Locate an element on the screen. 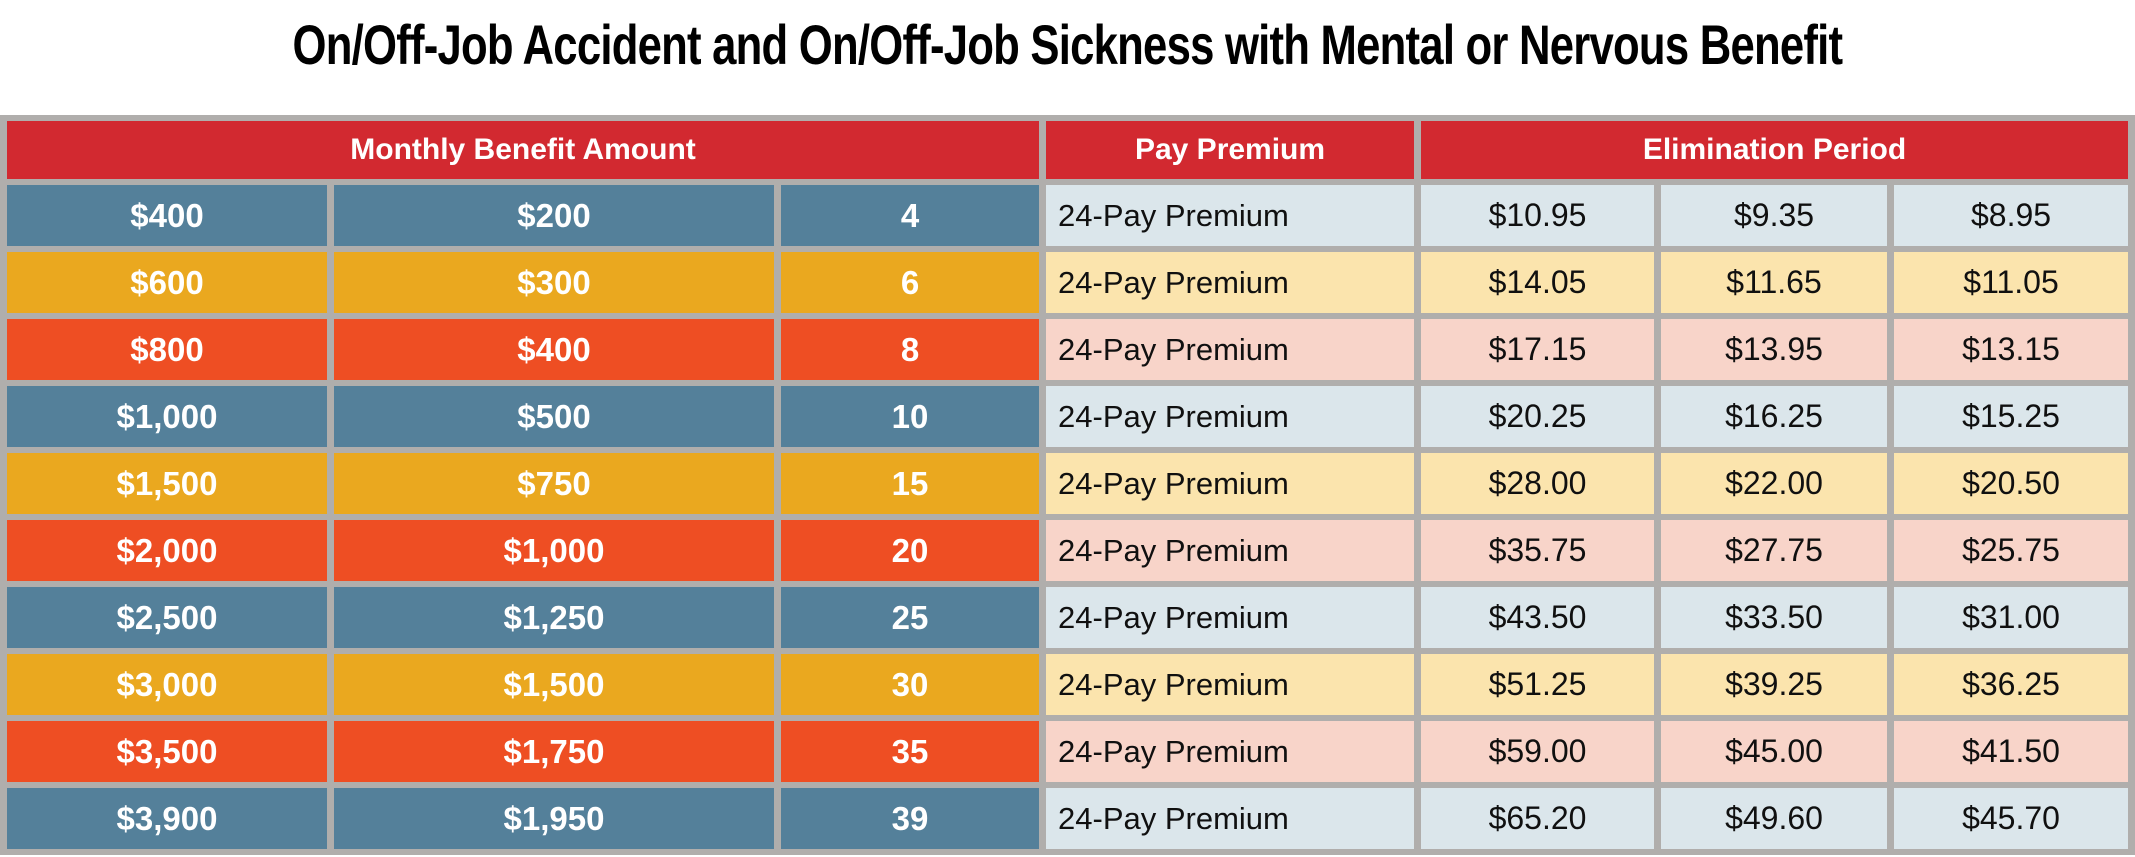 This screenshot has height=857, width=2135. premium-value-cell: $13.15 is located at coordinates (2011, 349).